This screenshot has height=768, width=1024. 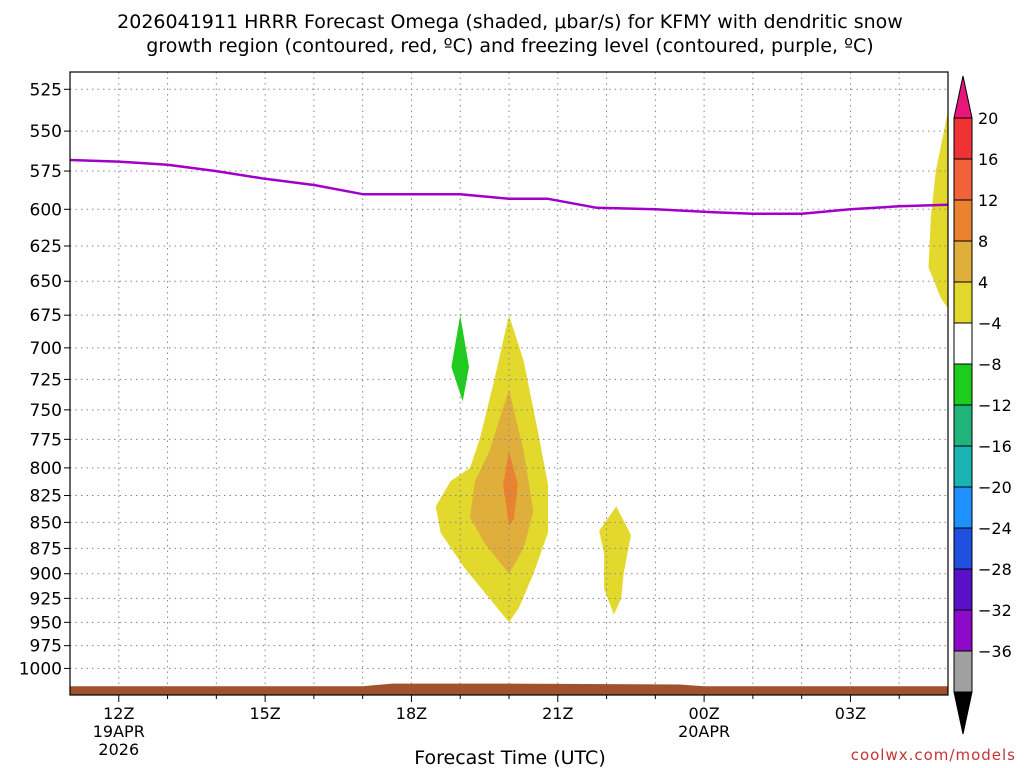 I want to click on colorbar-label: 20, so click(x=988, y=118).